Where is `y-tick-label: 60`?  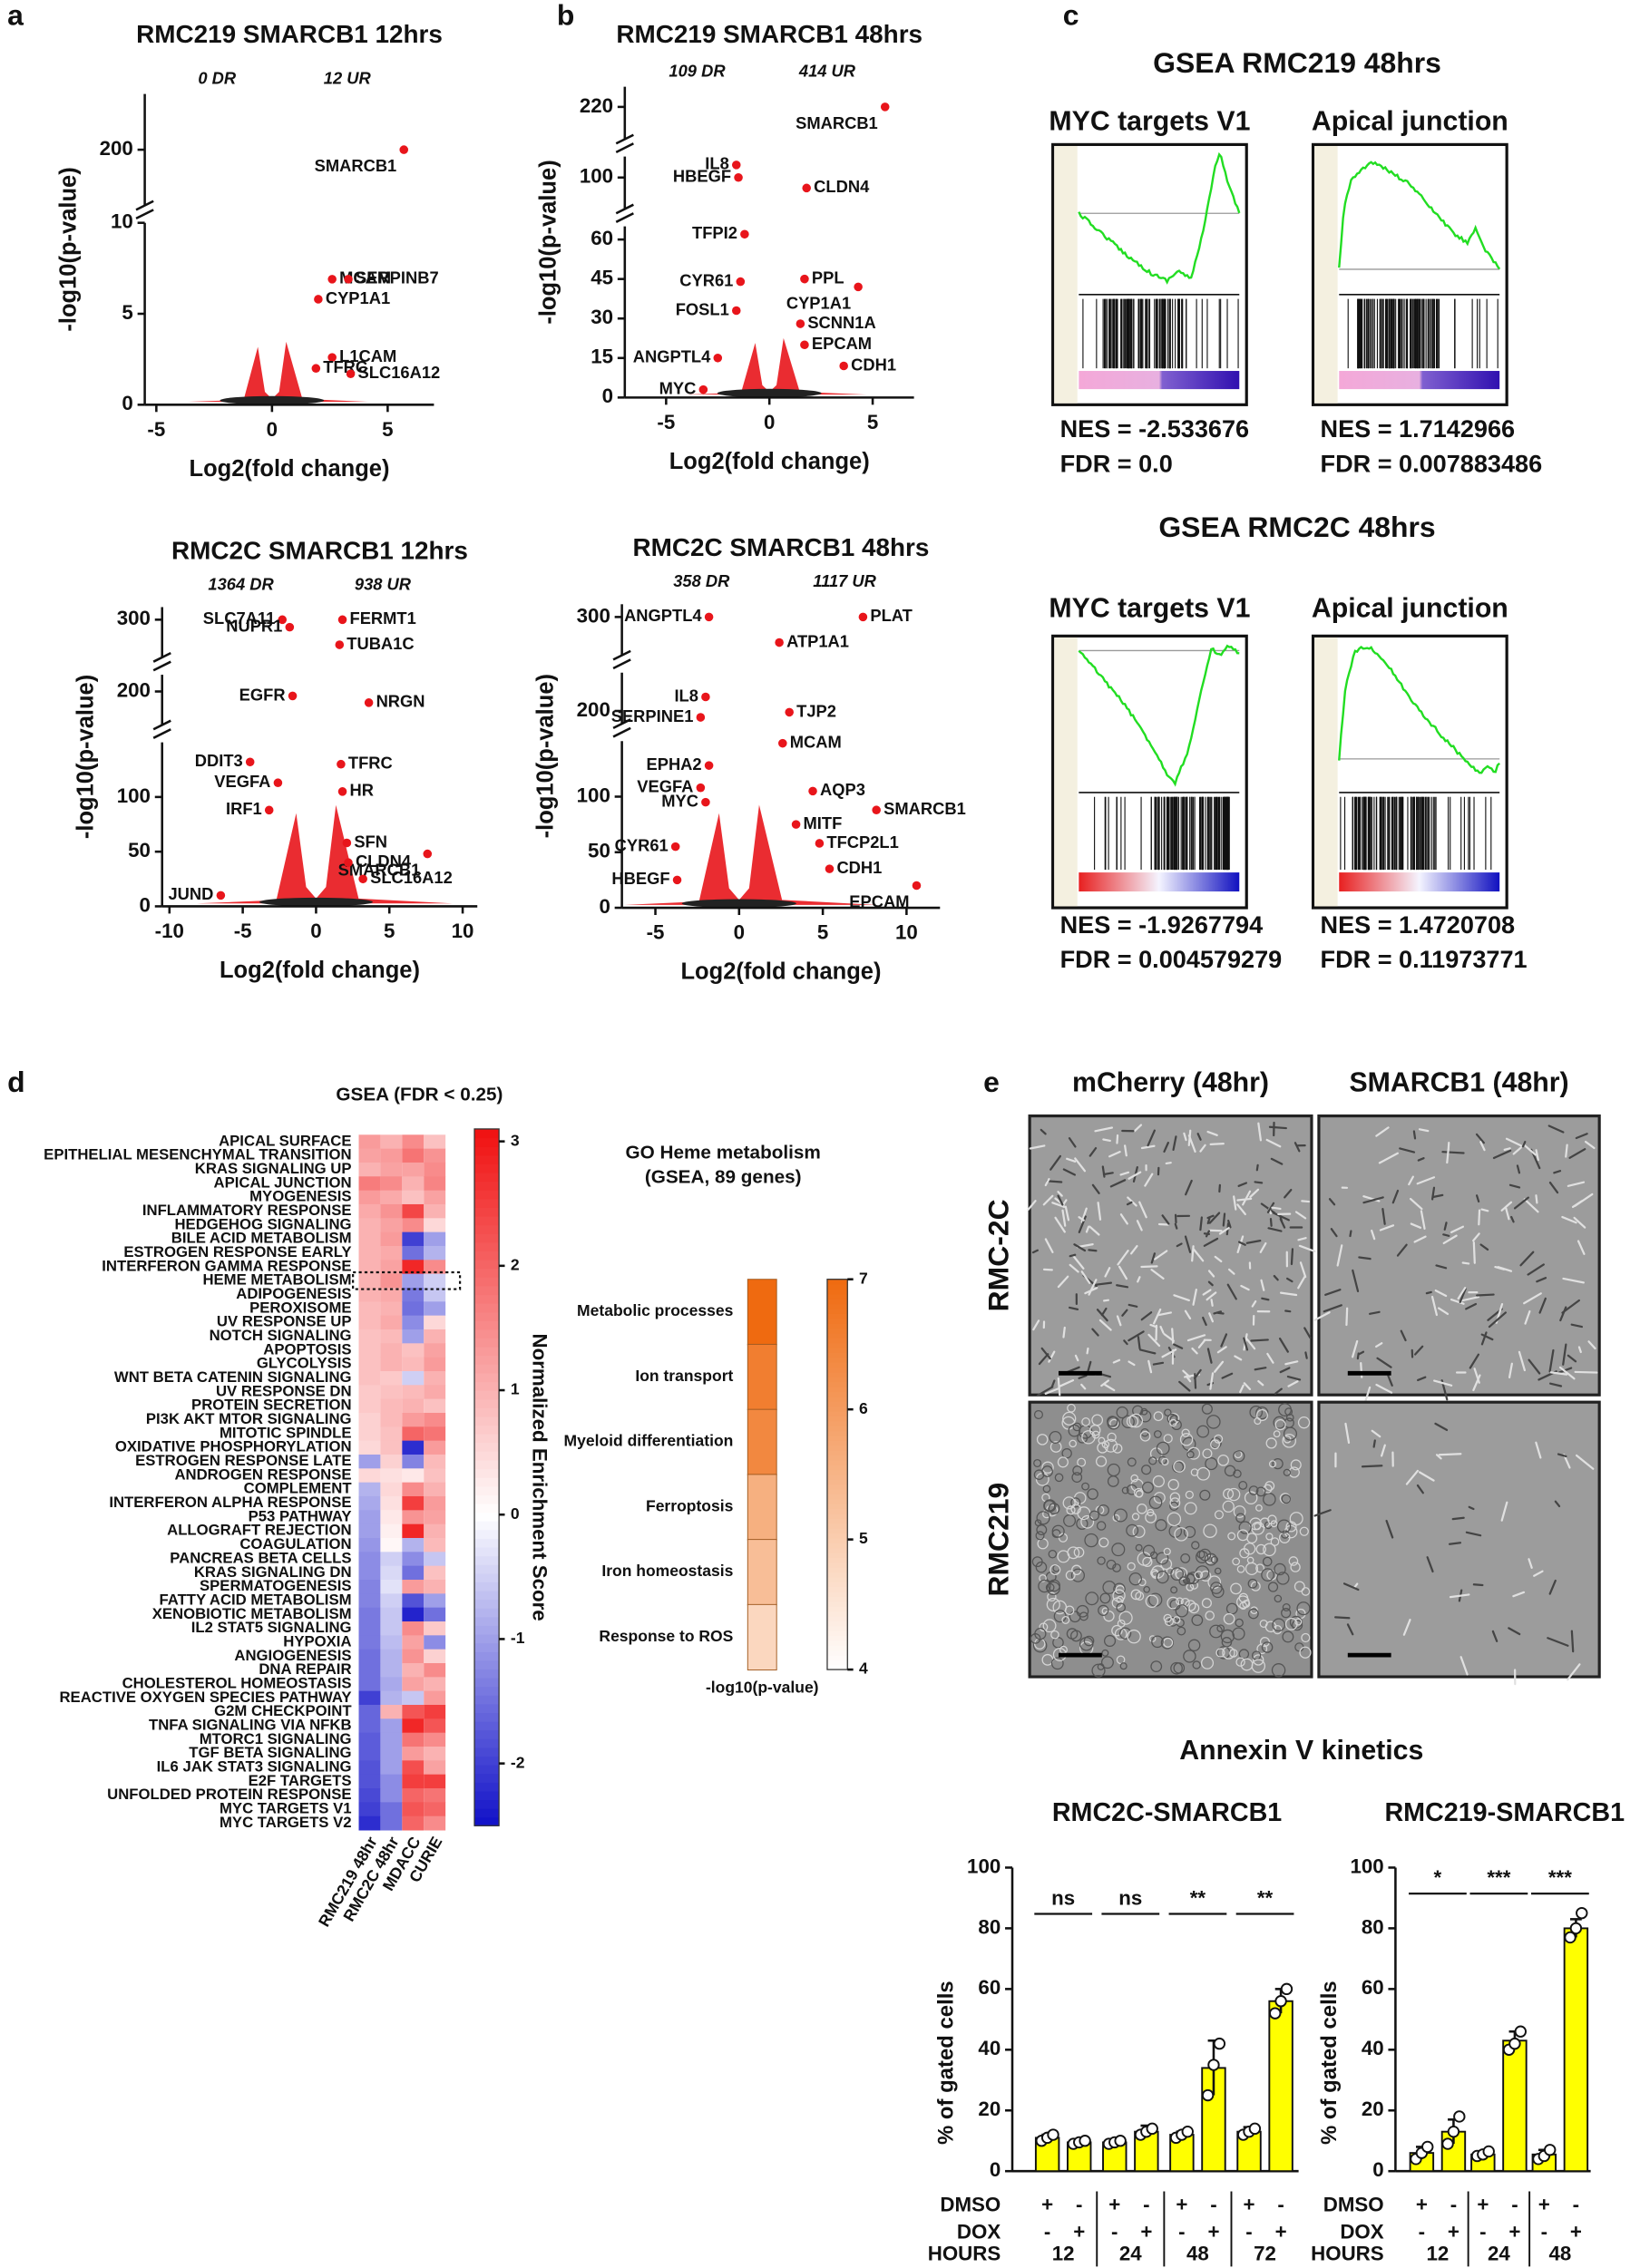
y-tick-label: 60 is located at coordinates (602, 238).